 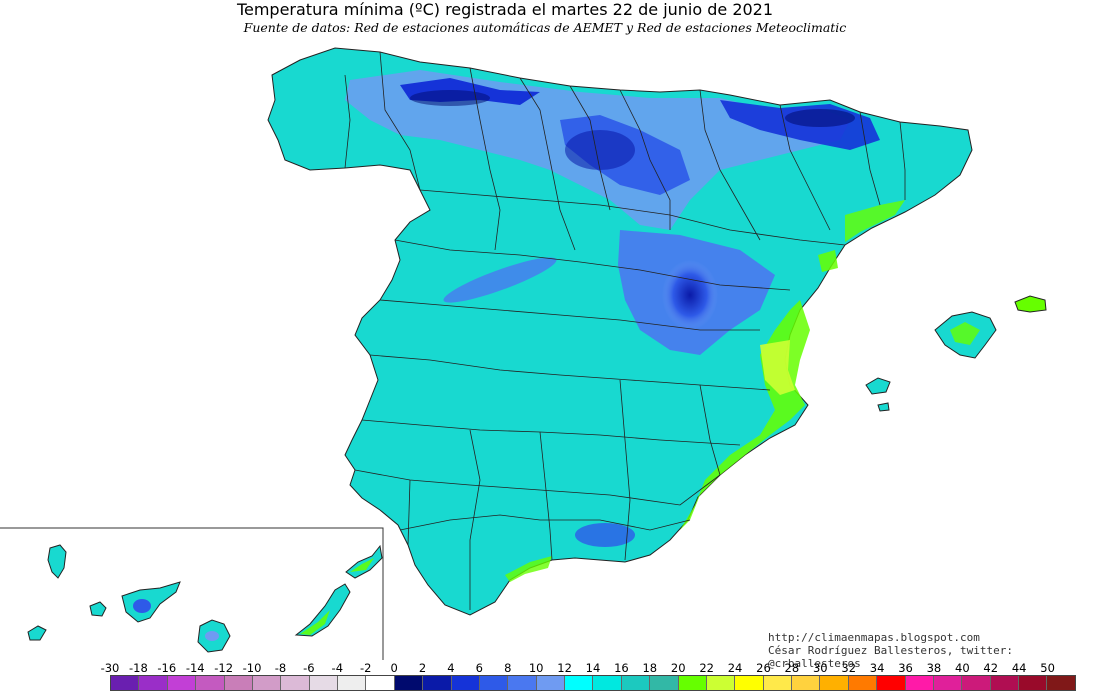 What do you see at coordinates (315, 622) in the screenshot?
I see `fuerteventura-warm` at bounding box center [315, 622].